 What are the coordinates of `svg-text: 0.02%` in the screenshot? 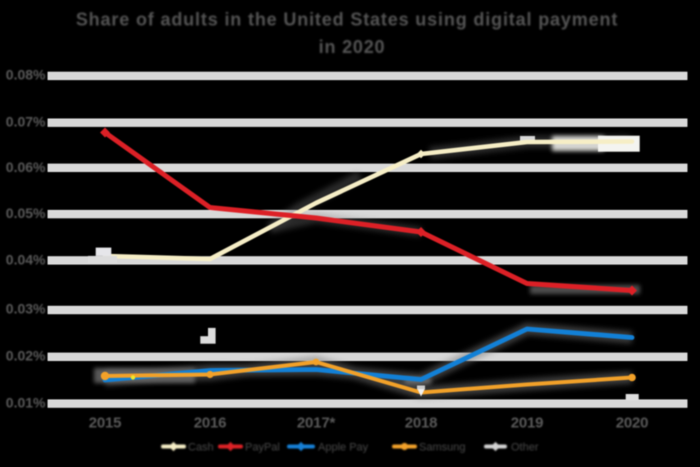 It's located at (26, 356).